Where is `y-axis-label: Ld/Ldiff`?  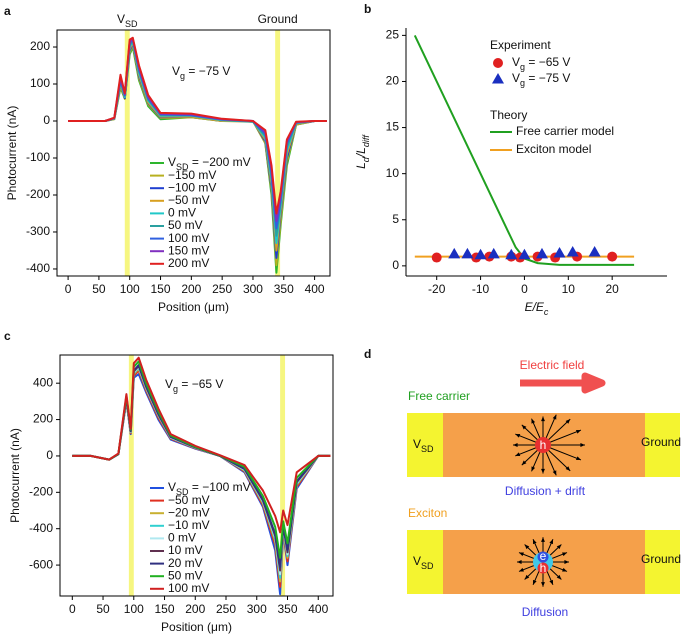 y-axis-label: Ld/Ldiff is located at coordinates (362, 151).